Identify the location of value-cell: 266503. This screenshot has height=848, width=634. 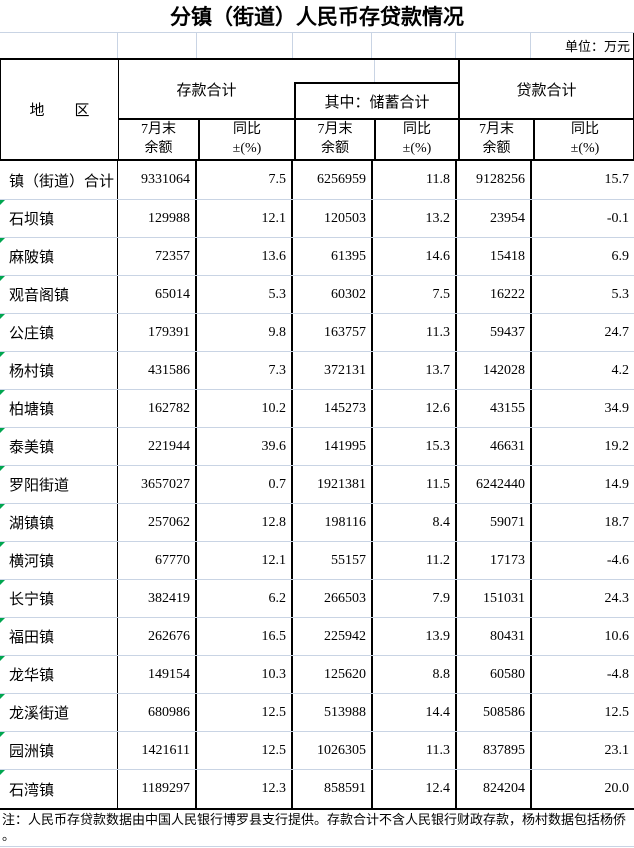
(333, 598).